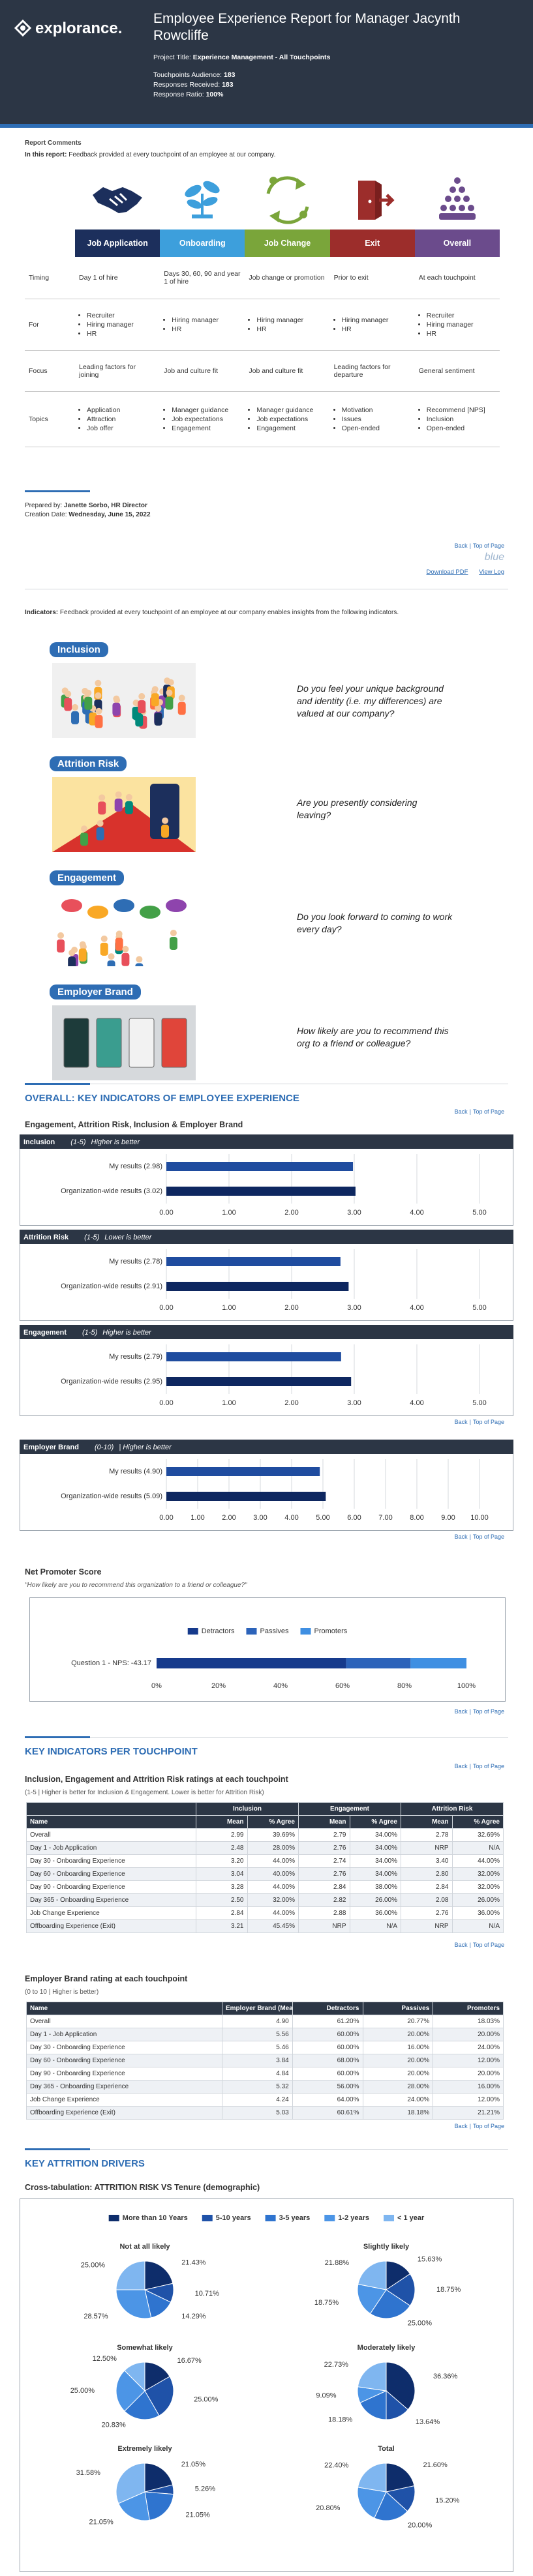 Image resolution: width=533 pixels, height=2576 pixels. I want to click on value-label: 28.57%, so click(96, 2316).